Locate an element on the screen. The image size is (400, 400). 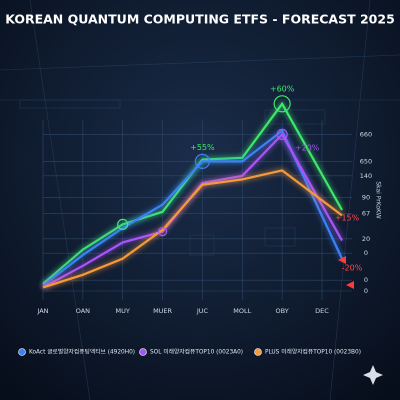
y-tick-label: 660 is located at coordinates (366, 134).